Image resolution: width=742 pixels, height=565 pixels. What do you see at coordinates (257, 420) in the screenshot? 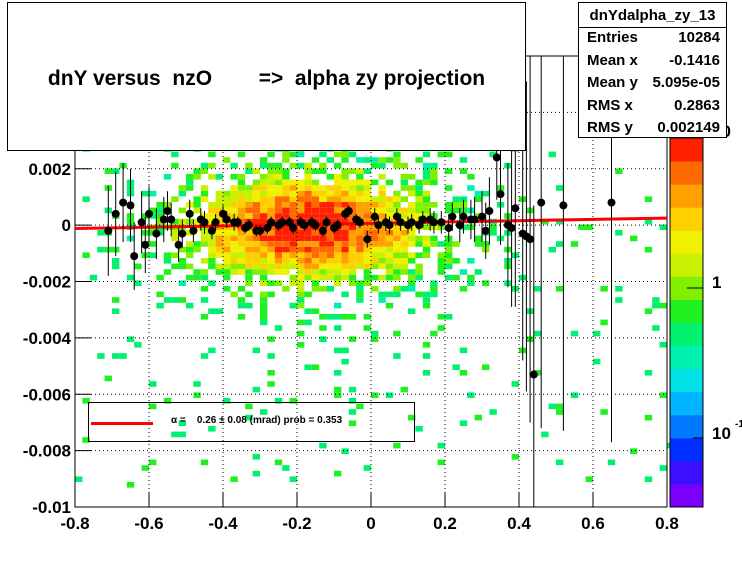
I see `fit-legend-text: α = 0.26 ± 0.08 (mrad) prob = 0.353` at bounding box center [257, 420].